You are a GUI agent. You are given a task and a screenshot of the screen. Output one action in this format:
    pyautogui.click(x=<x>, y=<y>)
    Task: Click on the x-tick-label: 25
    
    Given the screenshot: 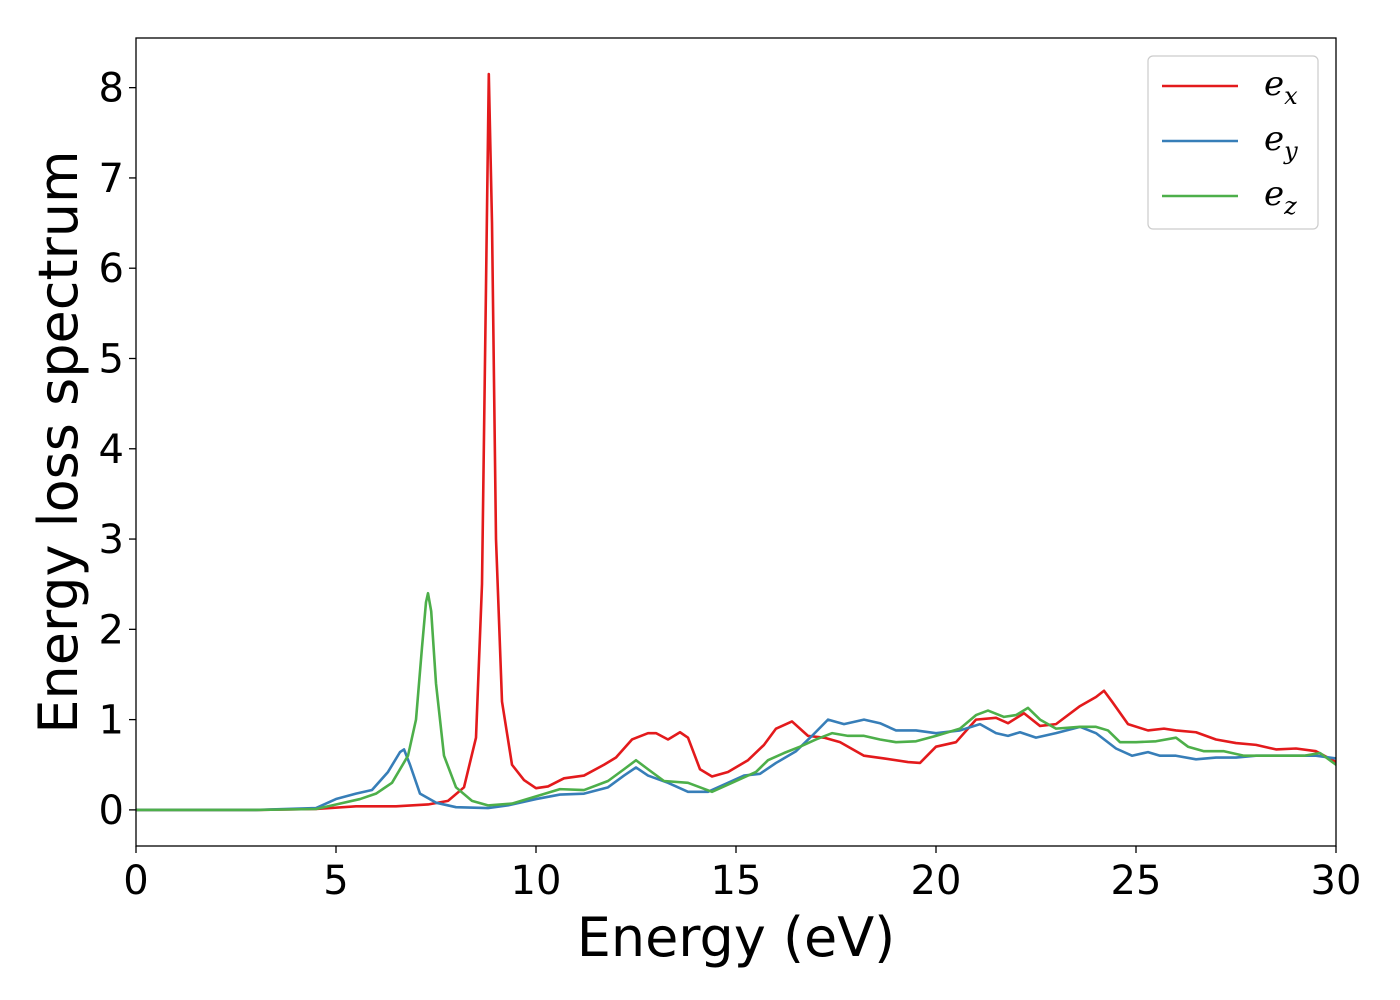 What is the action you would take?
    pyautogui.click(x=1136, y=881)
    